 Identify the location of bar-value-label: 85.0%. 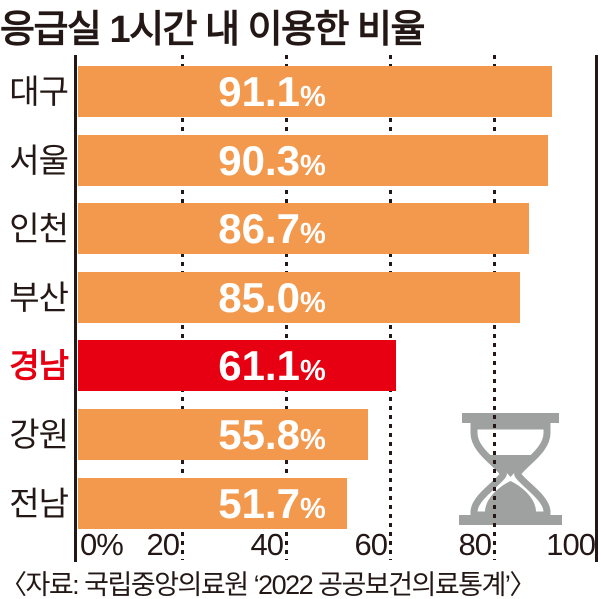
(272, 300).